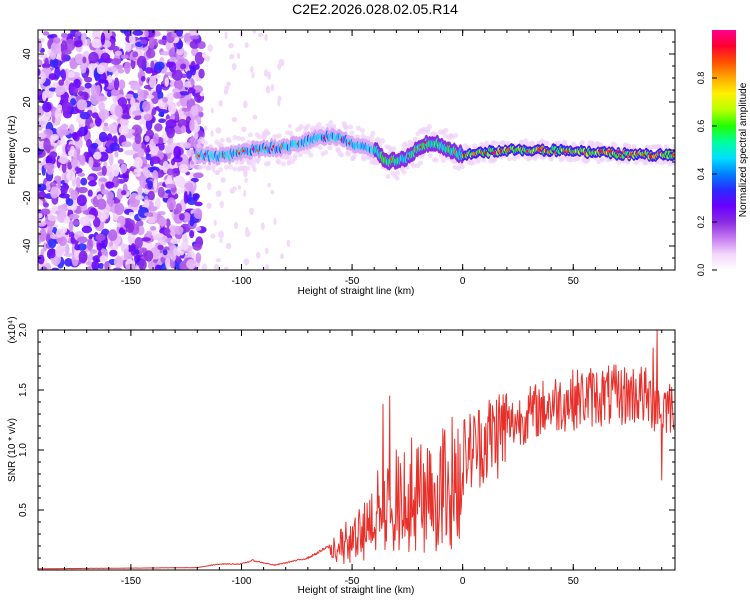 The image size is (750, 600). Describe the element at coordinates (701, 270) in the screenshot. I see `colorbar-tick-label: 0.0` at that location.